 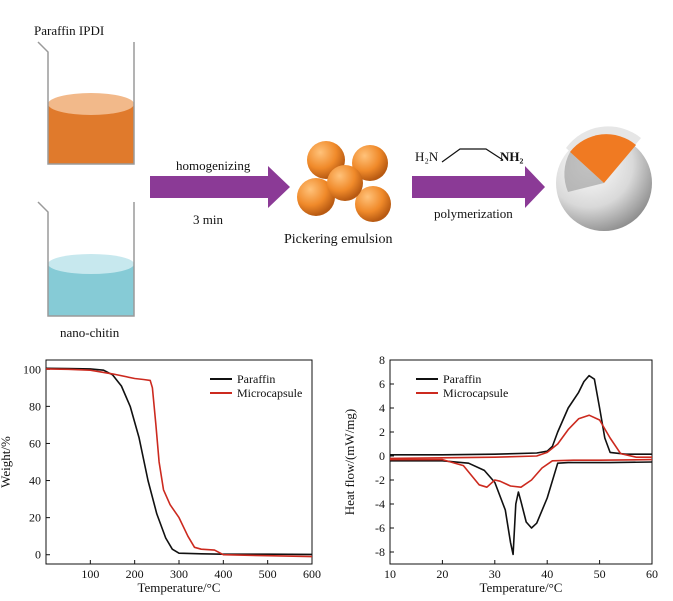 What do you see at coordinates (380, 480) in the screenshot?
I see `y-tick-label: -2` at bounding box center [380, 480].